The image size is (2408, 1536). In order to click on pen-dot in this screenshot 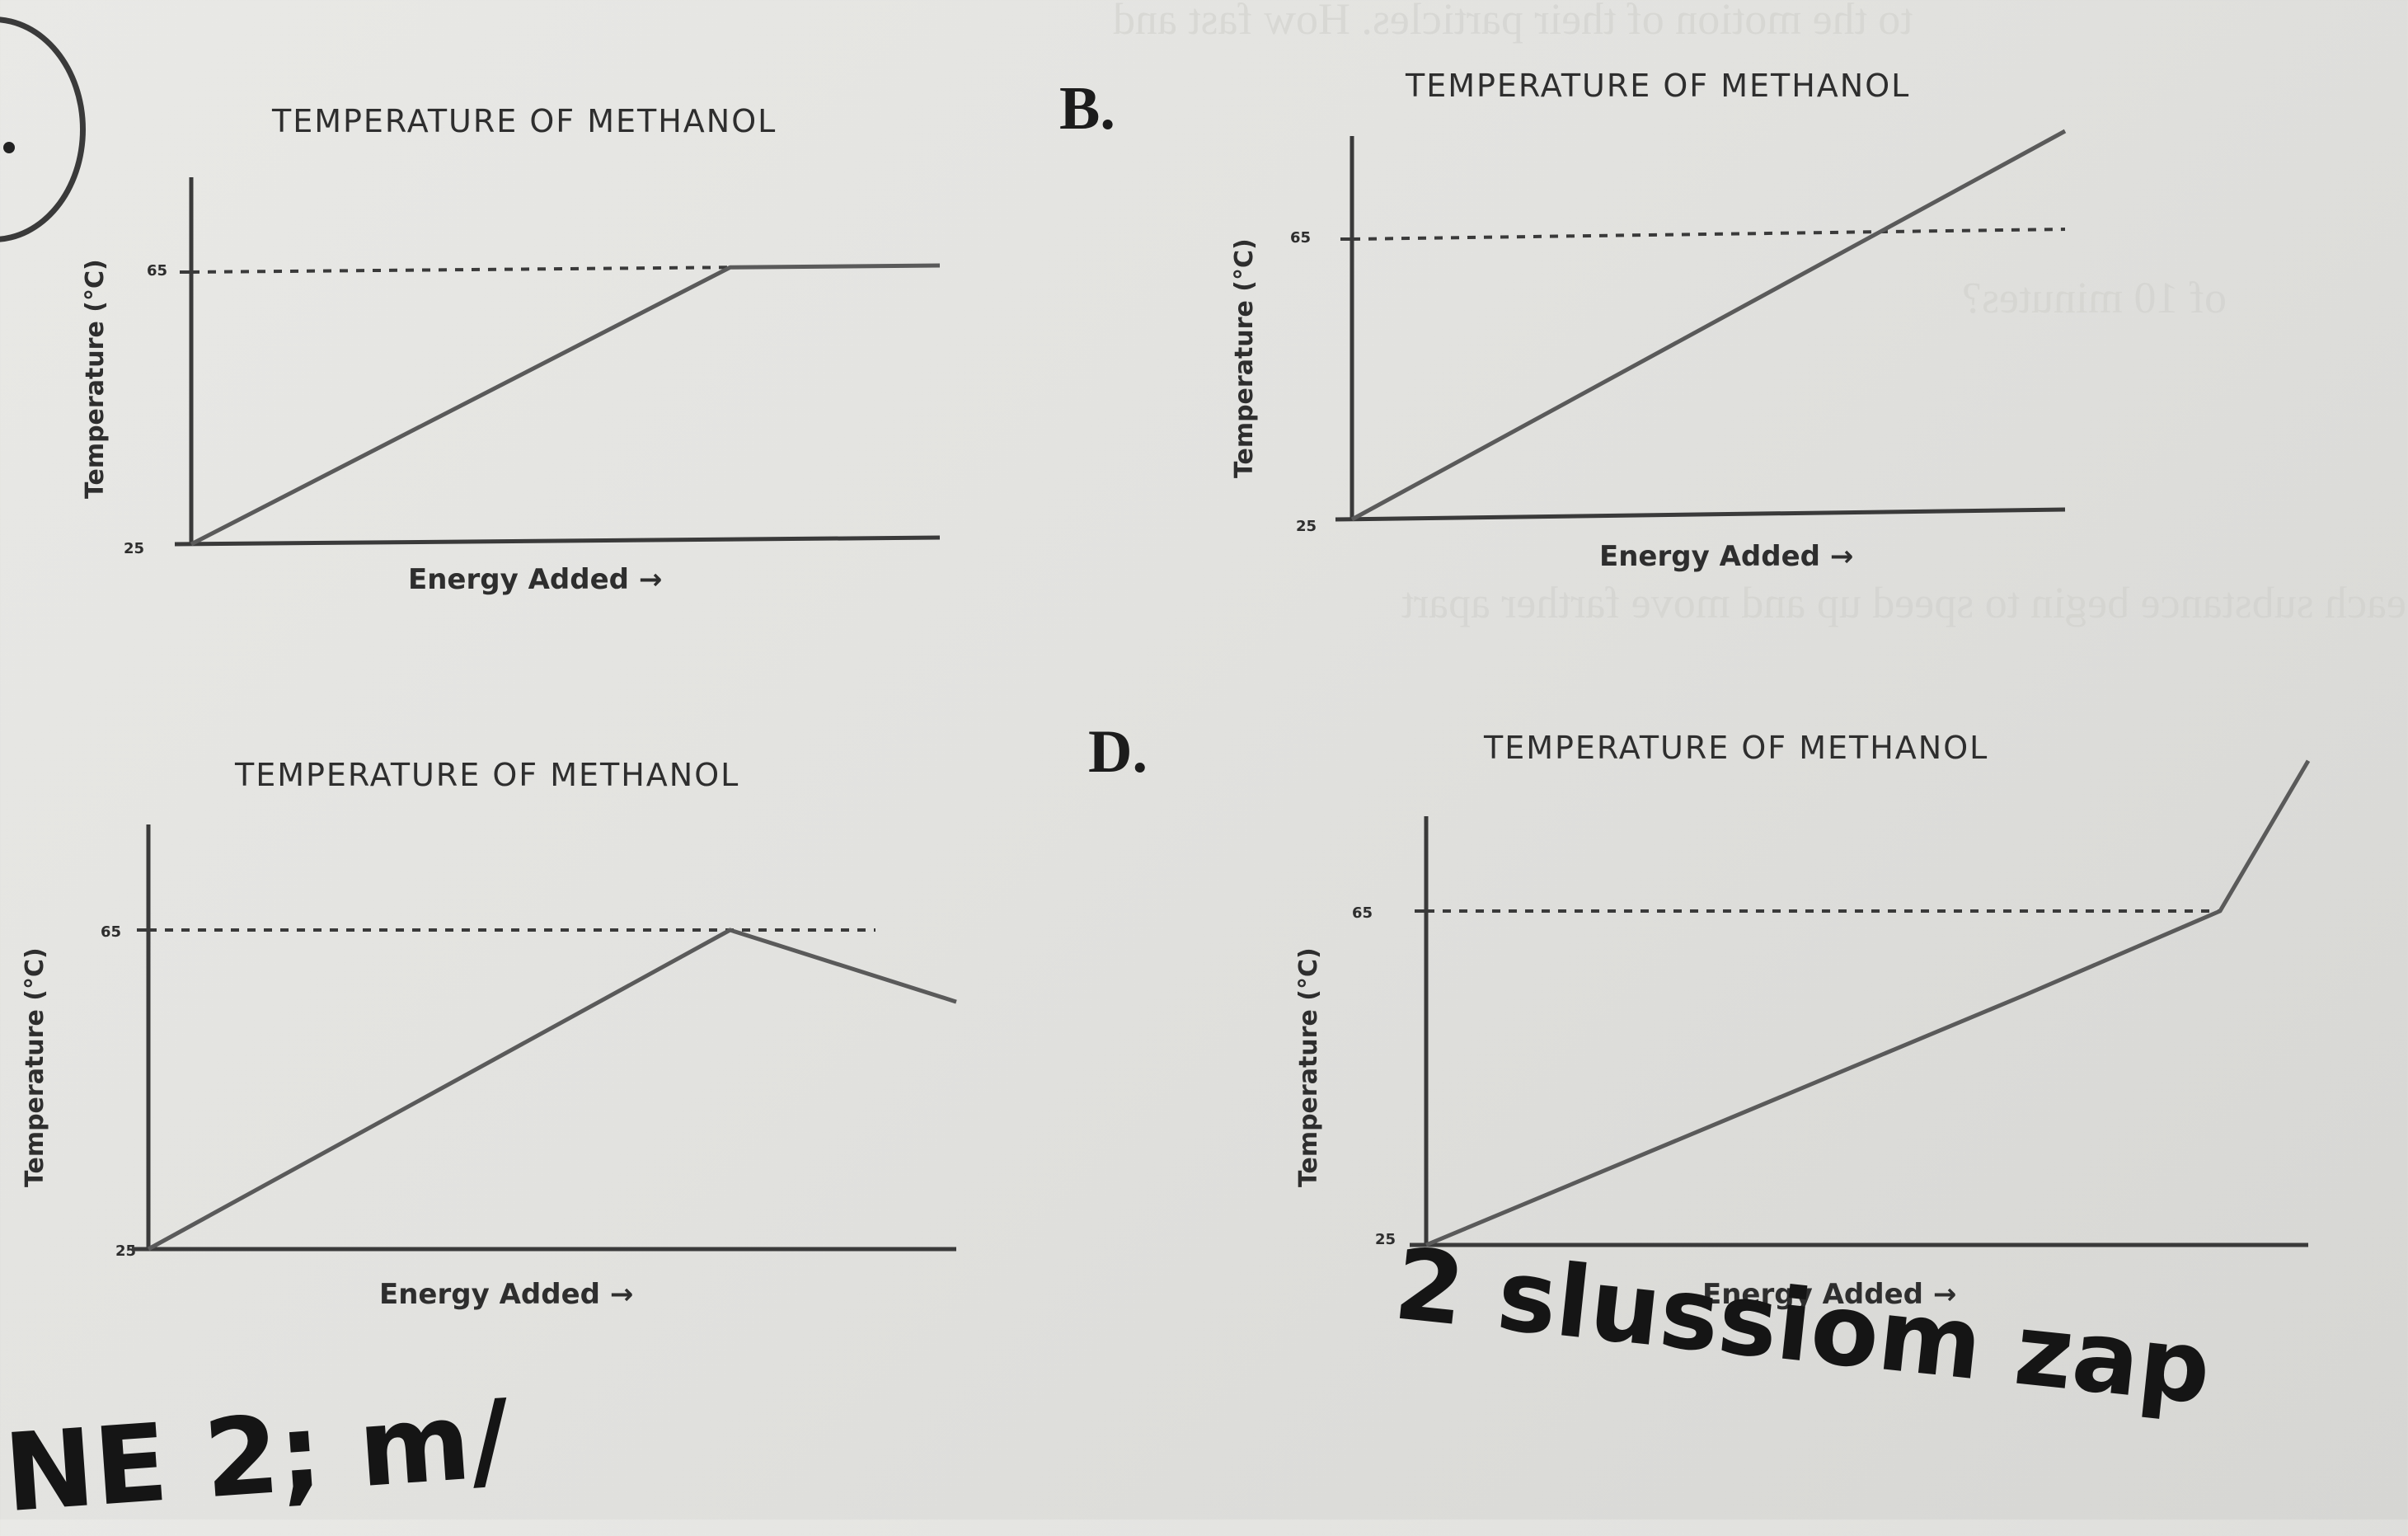, I will do `click(9, 147)`.